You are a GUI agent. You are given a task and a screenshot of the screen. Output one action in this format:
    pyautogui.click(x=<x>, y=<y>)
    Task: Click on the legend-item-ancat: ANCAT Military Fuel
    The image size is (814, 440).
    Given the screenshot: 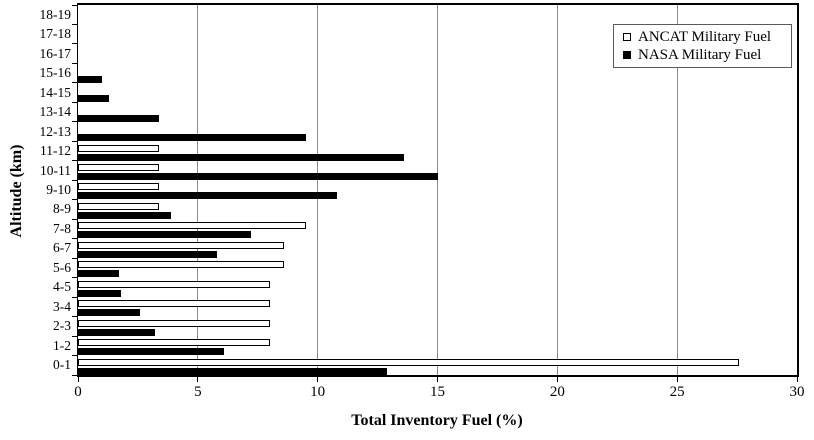 What is the action you would take?
    pyautogui.click(x=707, y=37)
    